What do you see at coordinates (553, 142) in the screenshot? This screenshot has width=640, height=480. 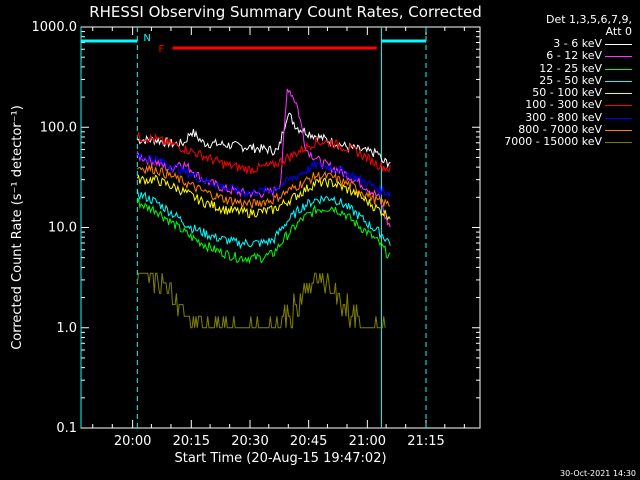 I see `legend-label: 7000 - 15000 keV` at bounding box center [553, 142].